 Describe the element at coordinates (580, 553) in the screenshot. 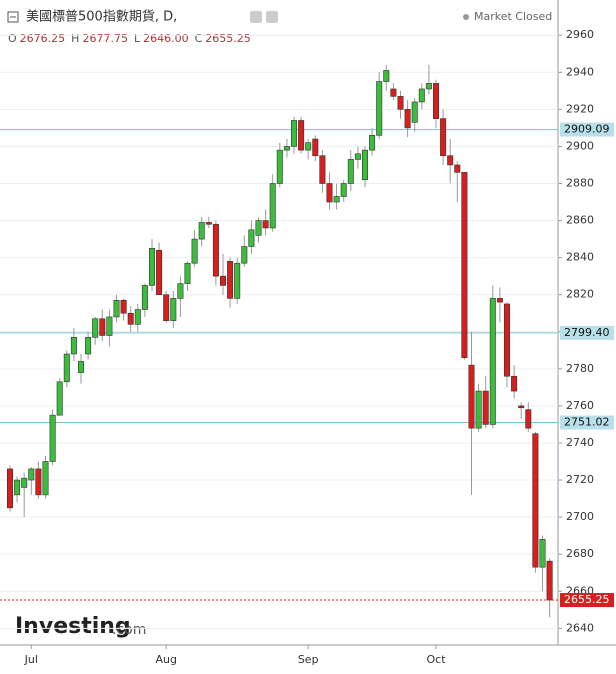

I see `y-tick-label: 2680` at that location.